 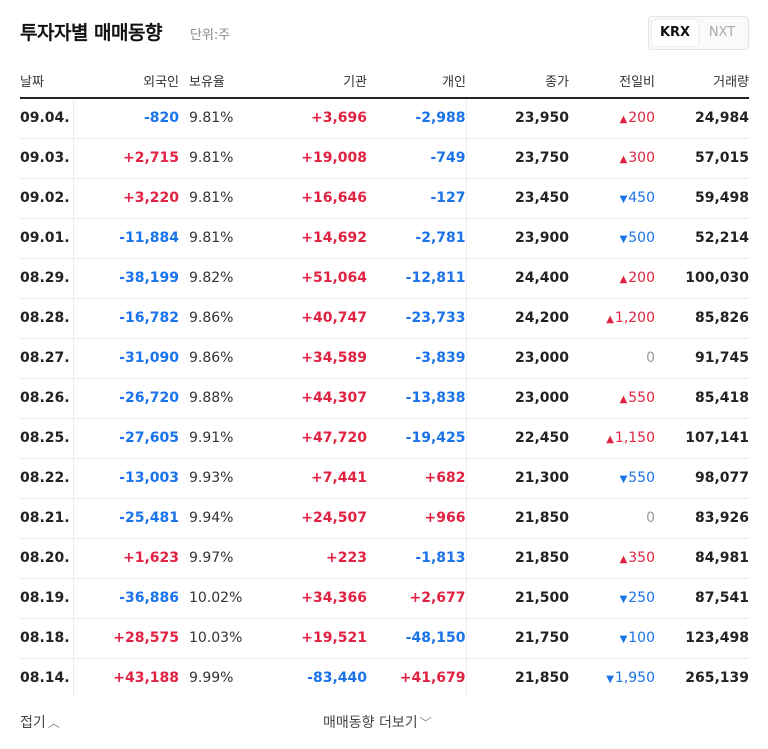 What do you see at coordinates (702, 438) in the screenshot?
I see `cell-volume: 107,141` at bounding box center [702, 438].